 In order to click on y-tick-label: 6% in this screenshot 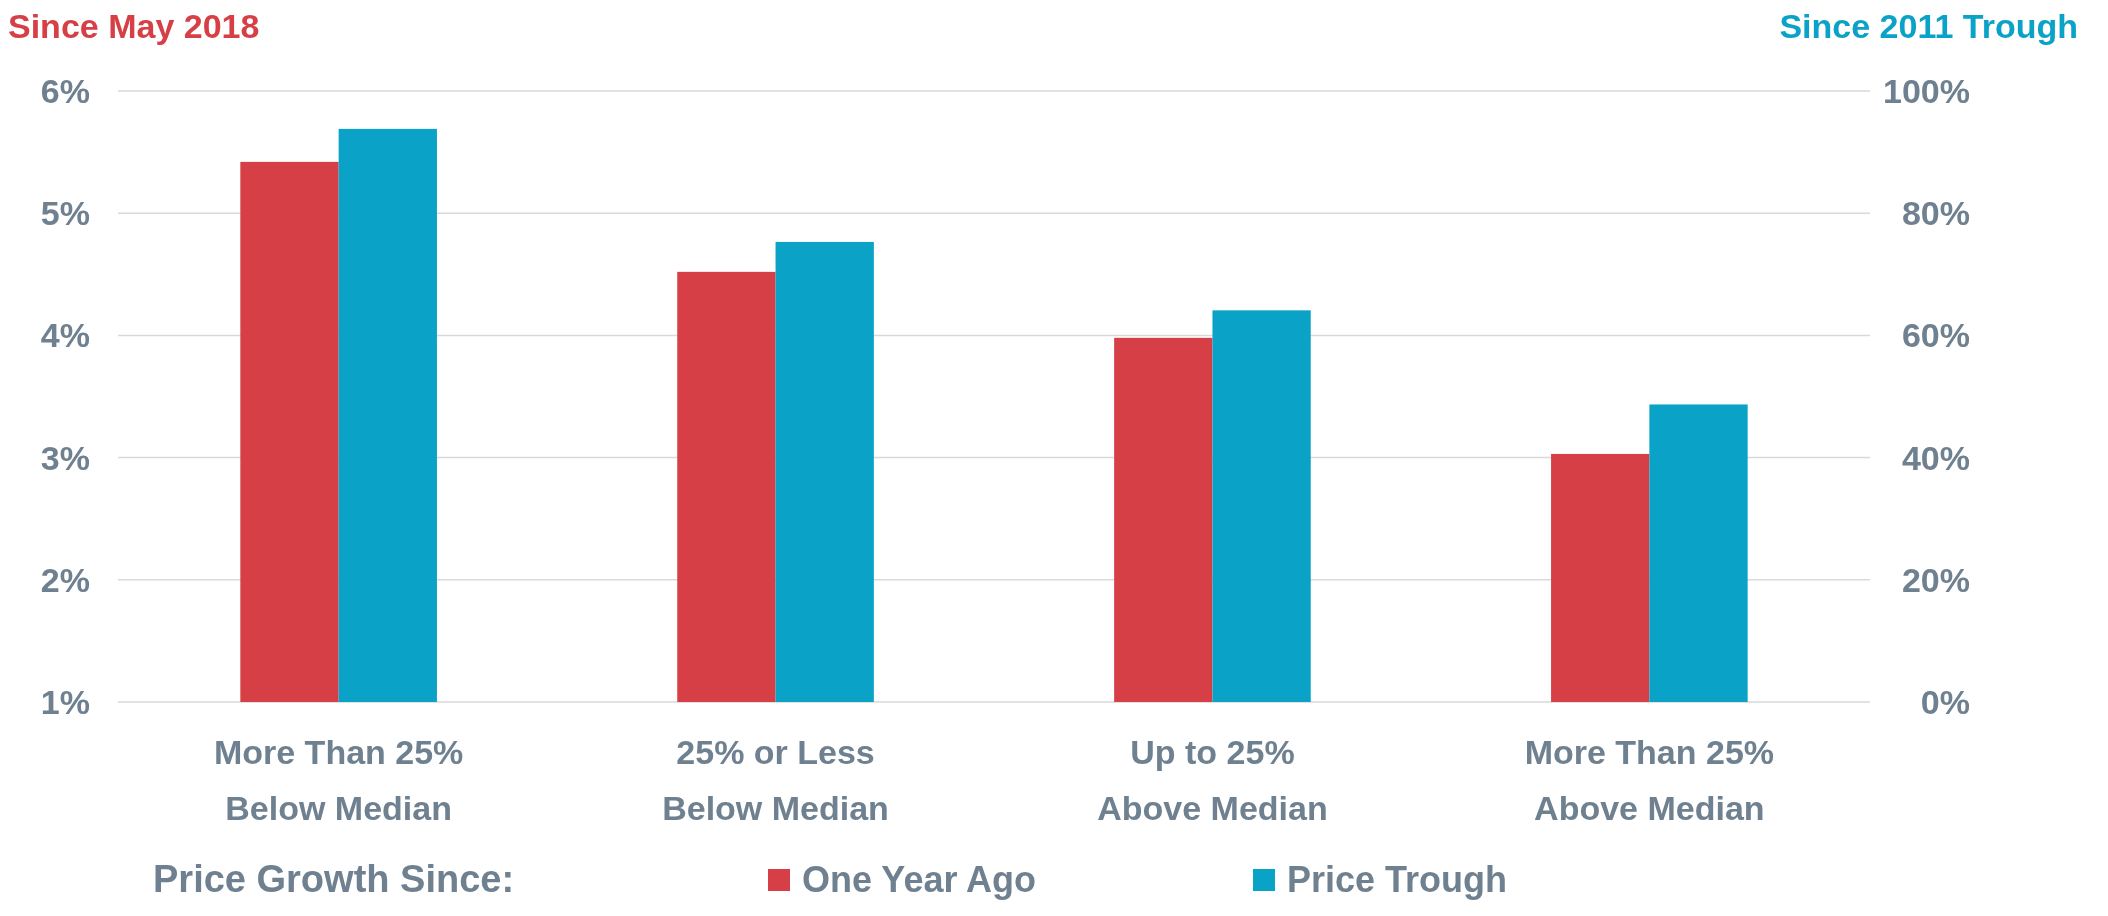, I will do `click(65, 90)`.